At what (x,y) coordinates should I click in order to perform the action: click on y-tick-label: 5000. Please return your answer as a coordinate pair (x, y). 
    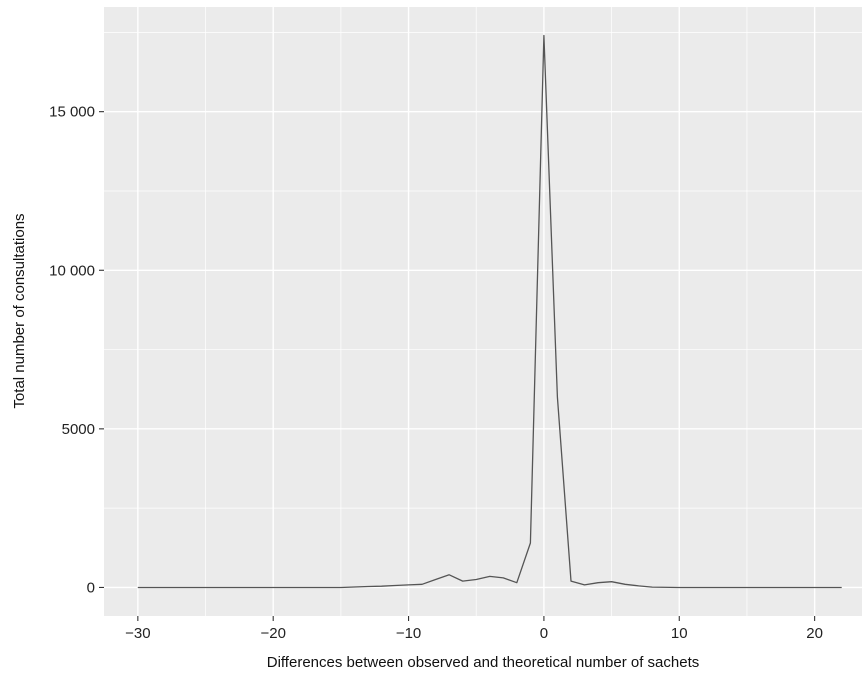
    Looking at the image, I should click on (78, 429).